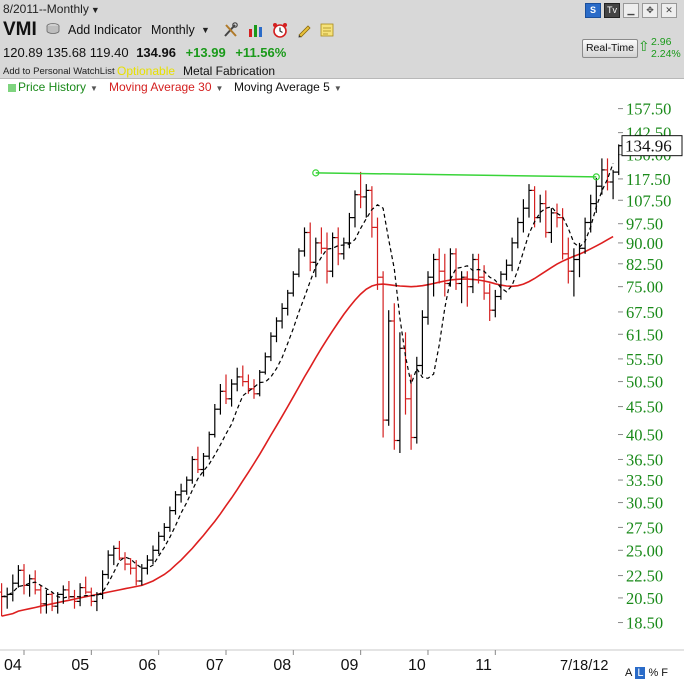 Image resolution: width=684 pixels, height=683 pixels. Describe the element at coordinates (644, 480) in the screenshot. I see `y-tick-label: 33.50` at that location.